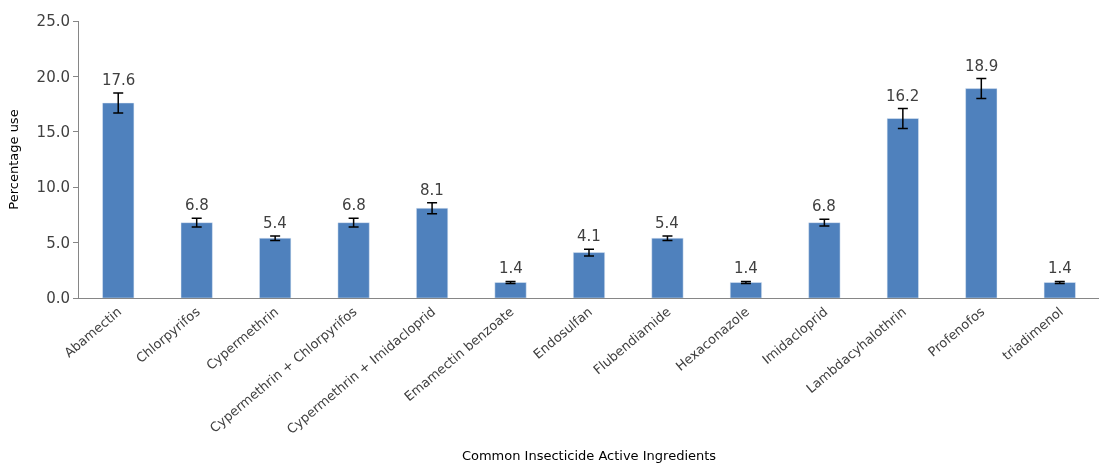  Describe the element at coordinates (53, 76) in the screenshot. I see `y-tick-label: 20.0` at that location.